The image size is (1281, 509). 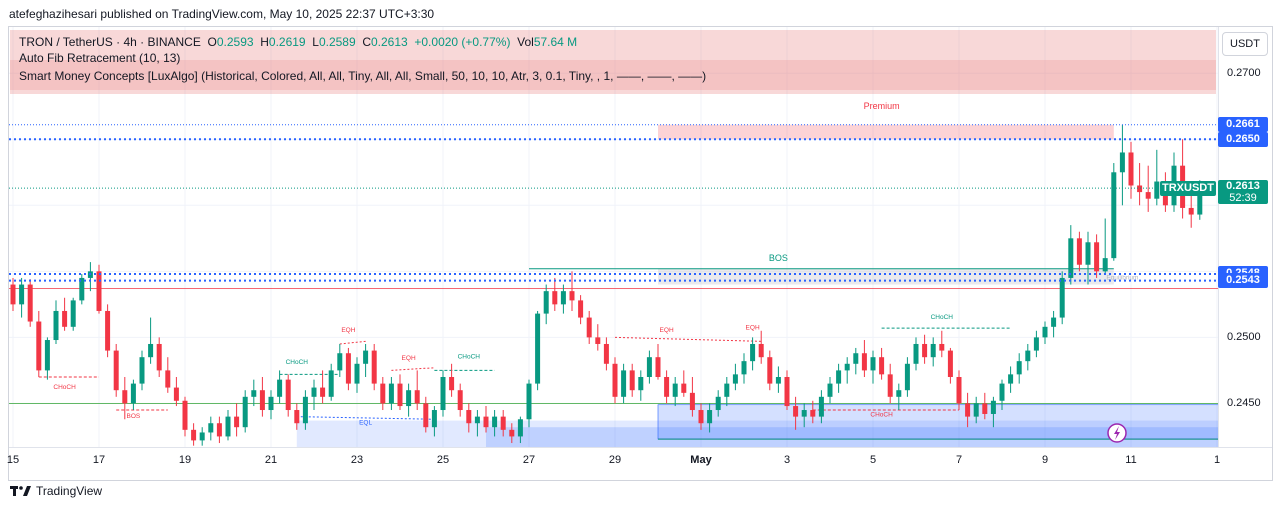 I want to click on open-label: O, so click(x=212, y=42).